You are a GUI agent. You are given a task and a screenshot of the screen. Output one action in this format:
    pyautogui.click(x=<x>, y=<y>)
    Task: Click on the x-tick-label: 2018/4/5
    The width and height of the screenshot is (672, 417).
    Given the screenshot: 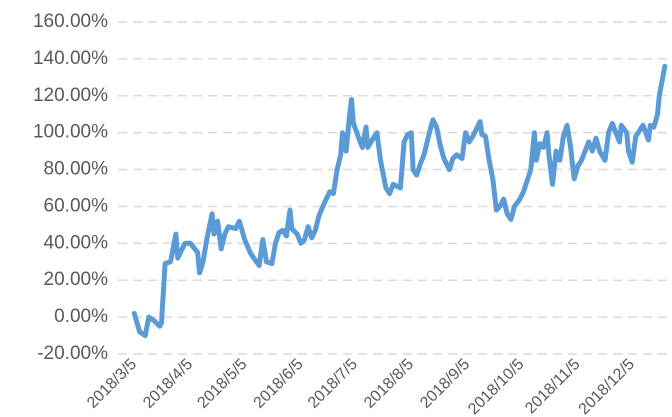 What is the action you would take?
    pyautogui.click(x=168, y=384)
    